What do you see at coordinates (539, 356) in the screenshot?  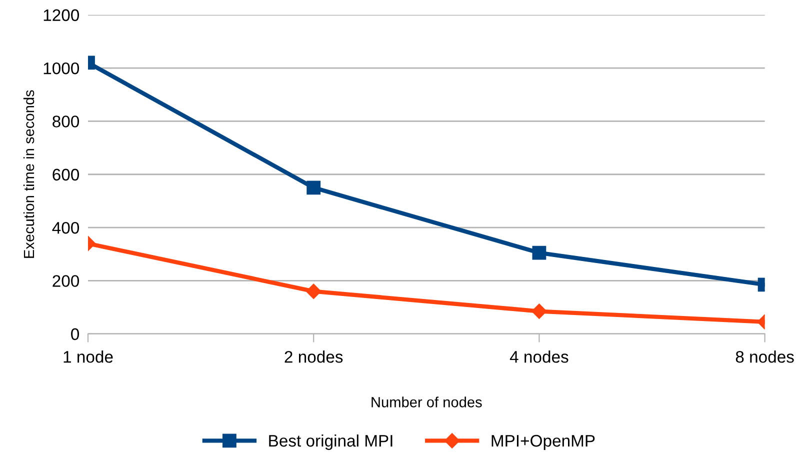 I see `x-tick-label: 4 nodes` at bounding box center [539, 356].